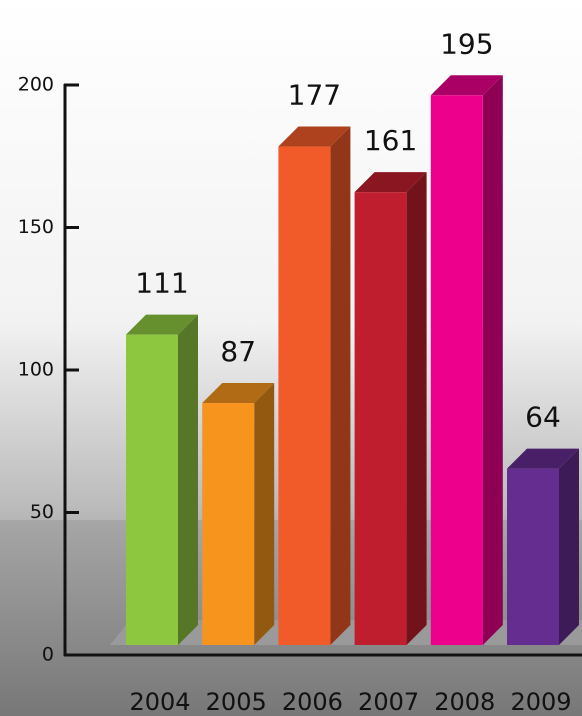 Image resolution: width=582 pixels, height=716 pixels. What do you see at coordinates (36, 370) in the screenshot?
I see `y-tick-label: 100` at bounding box center [36, 370].